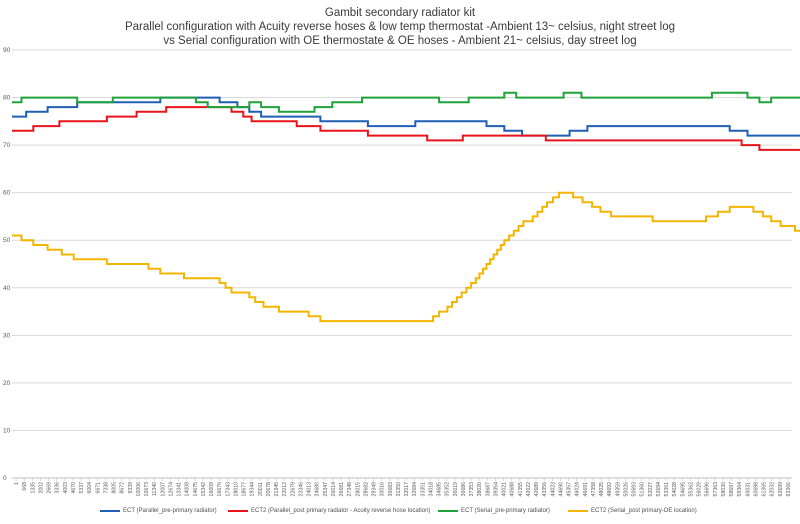  I want to click on x-tick-label: 26681, so click(342, 489).